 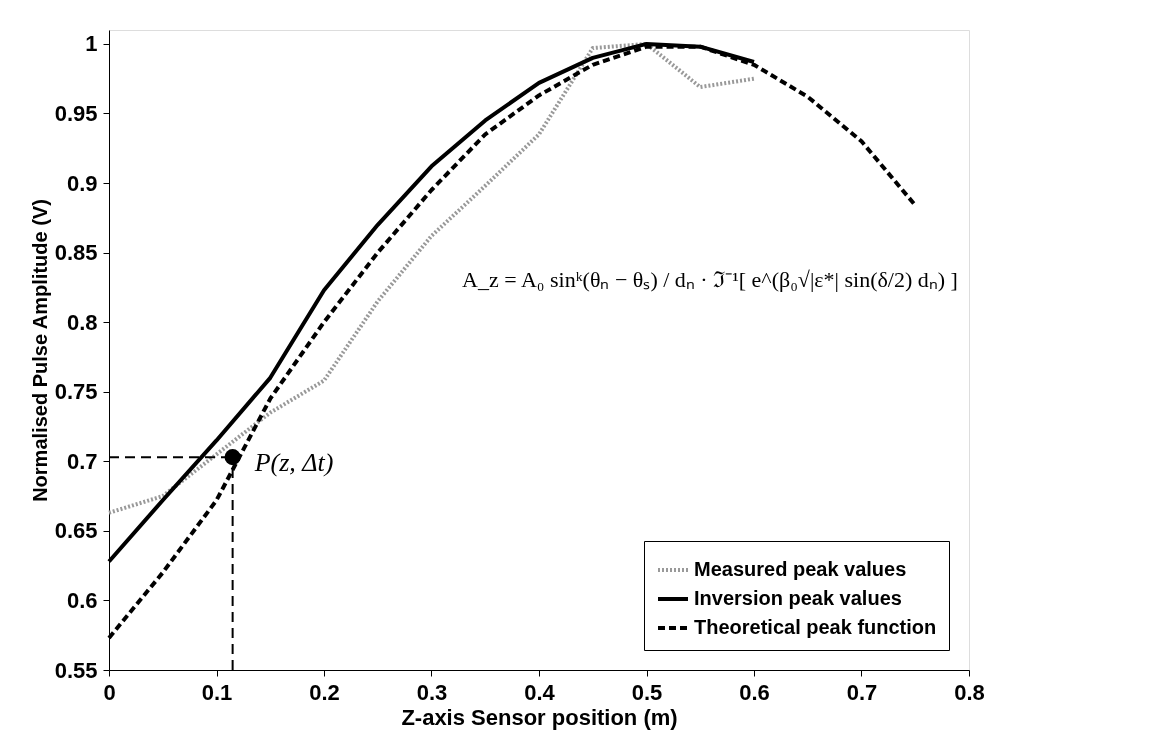 What do you see at coordinates (82, 461) in the screenshot?
I see `y-tick-label: 0.7` at bounding box center [82, 461].